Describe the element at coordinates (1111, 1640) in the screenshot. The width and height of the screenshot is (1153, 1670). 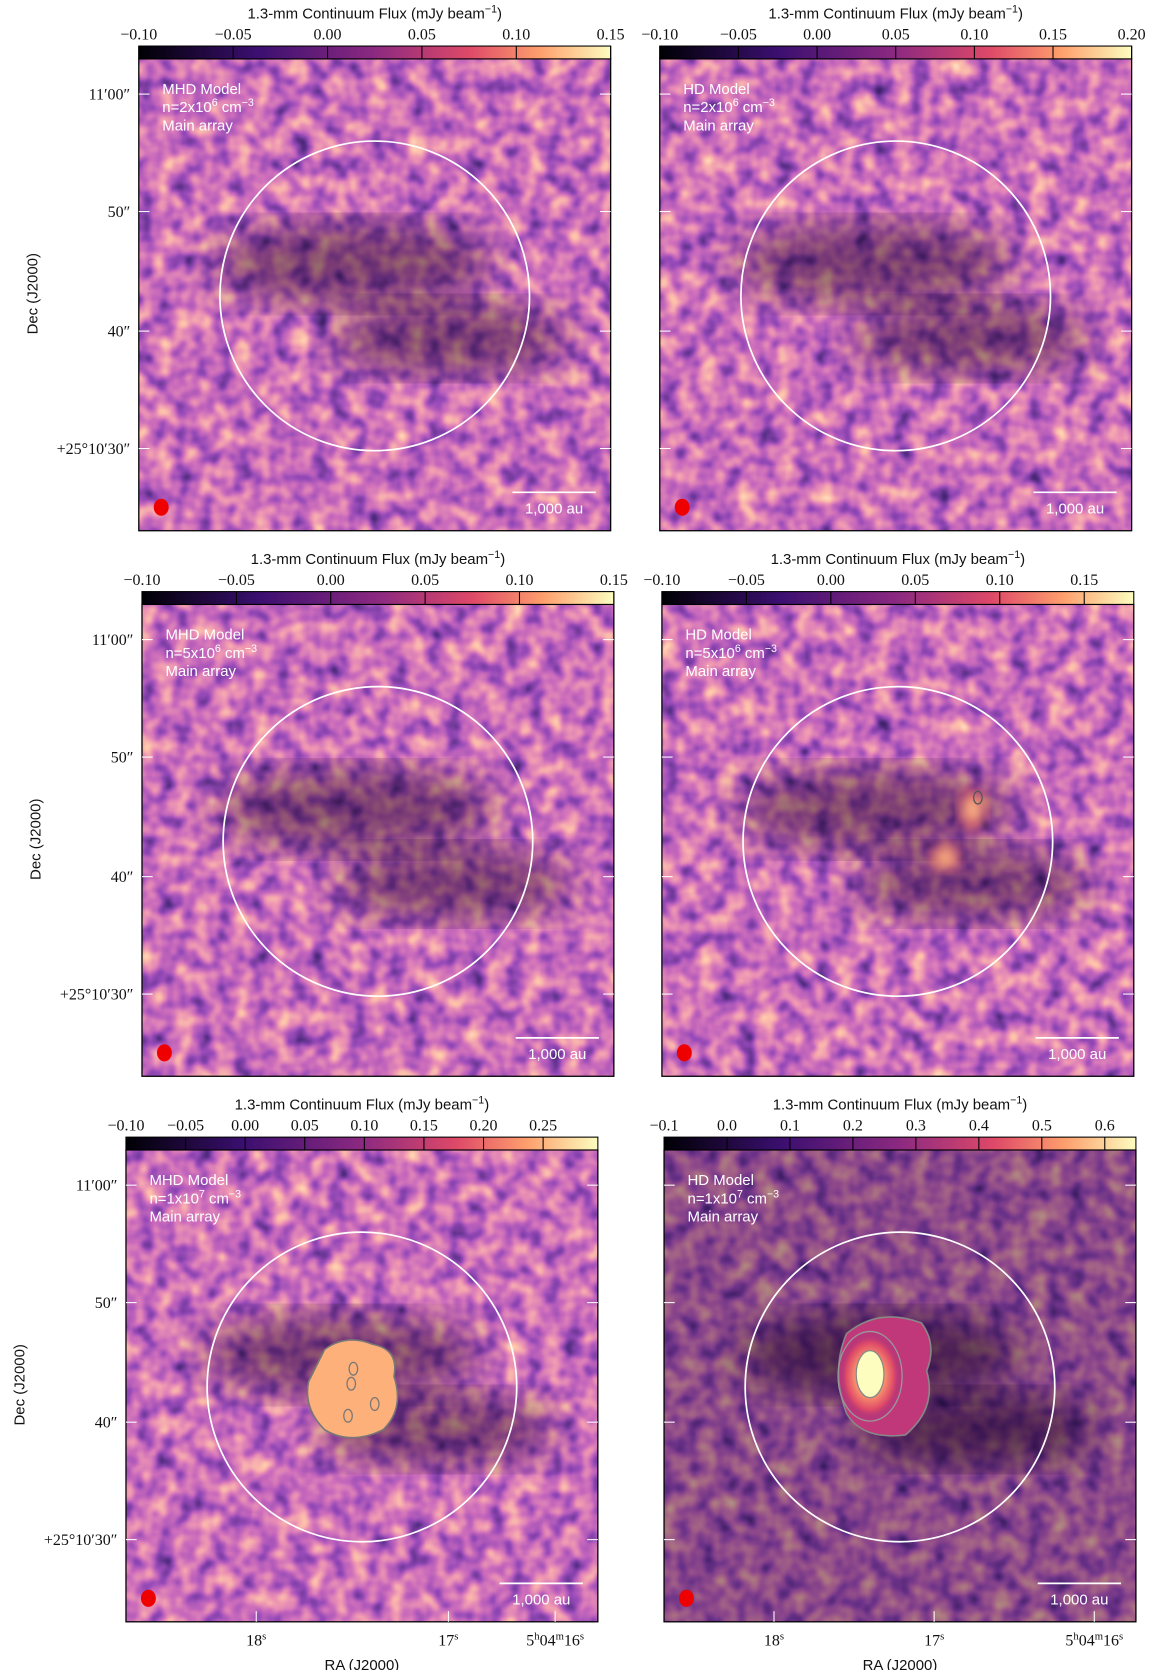
I see `x-tick-label-part: 16` at that location.